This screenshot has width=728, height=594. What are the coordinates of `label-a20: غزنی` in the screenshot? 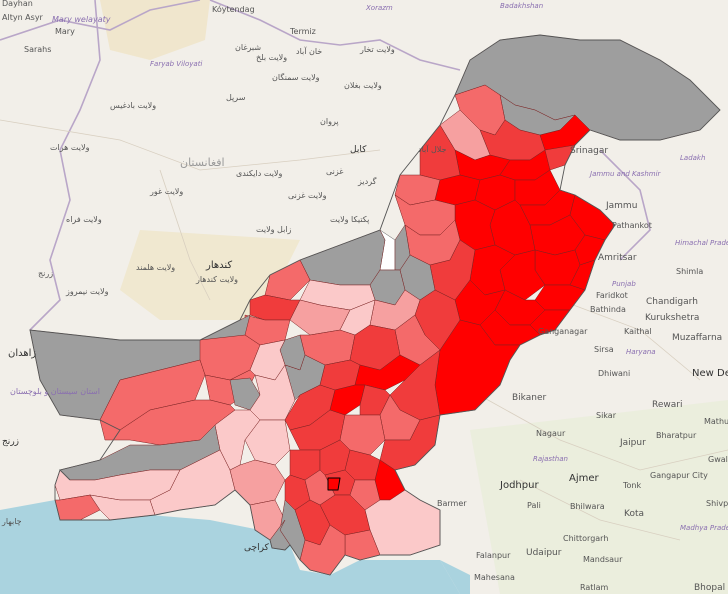 It's located at (335, 171).